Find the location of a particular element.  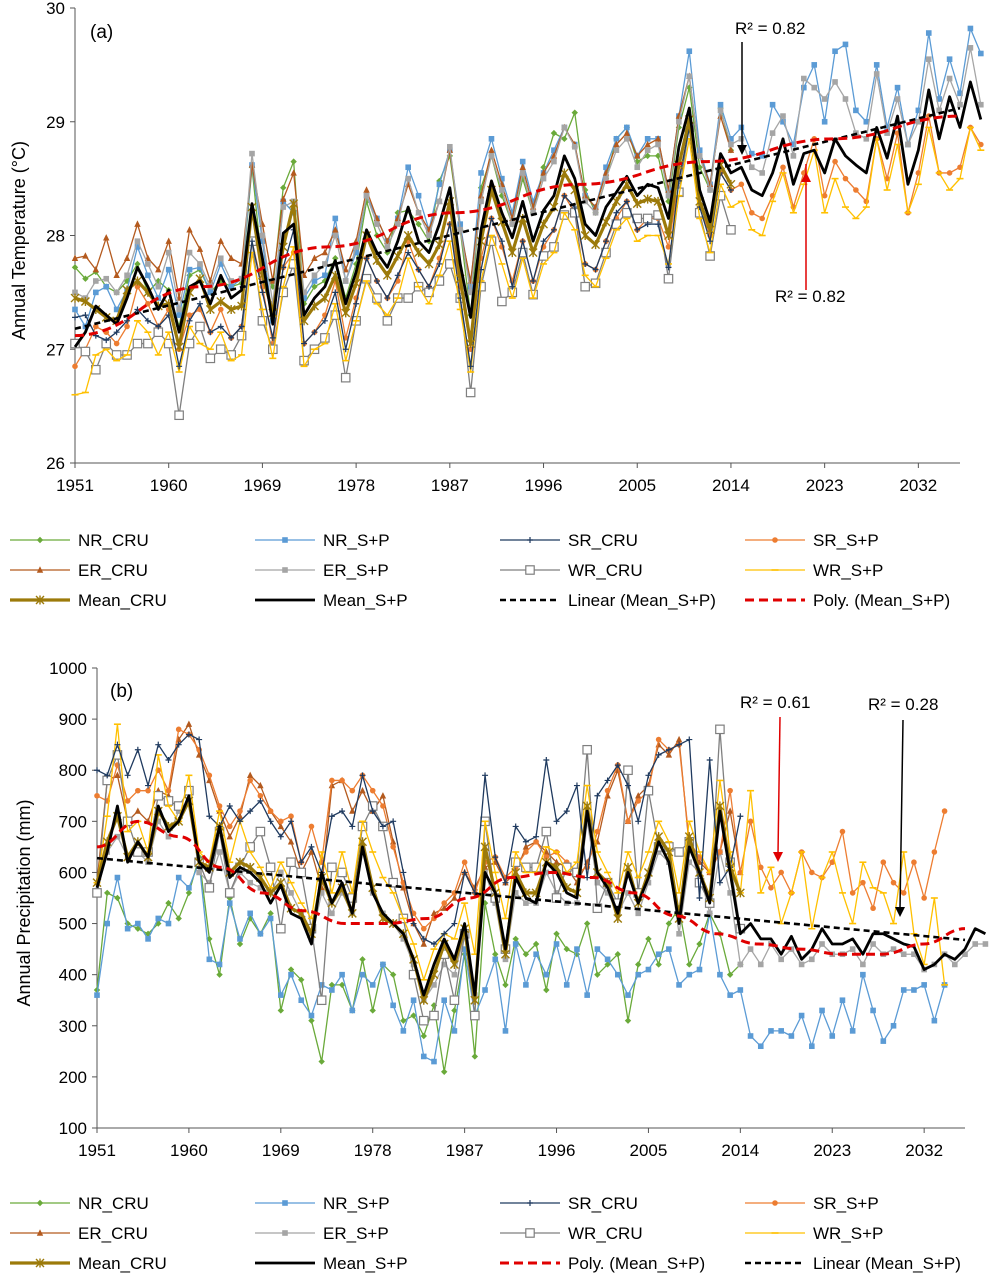

legend-label: NR_CRU is located at coordinates (113, 1203).